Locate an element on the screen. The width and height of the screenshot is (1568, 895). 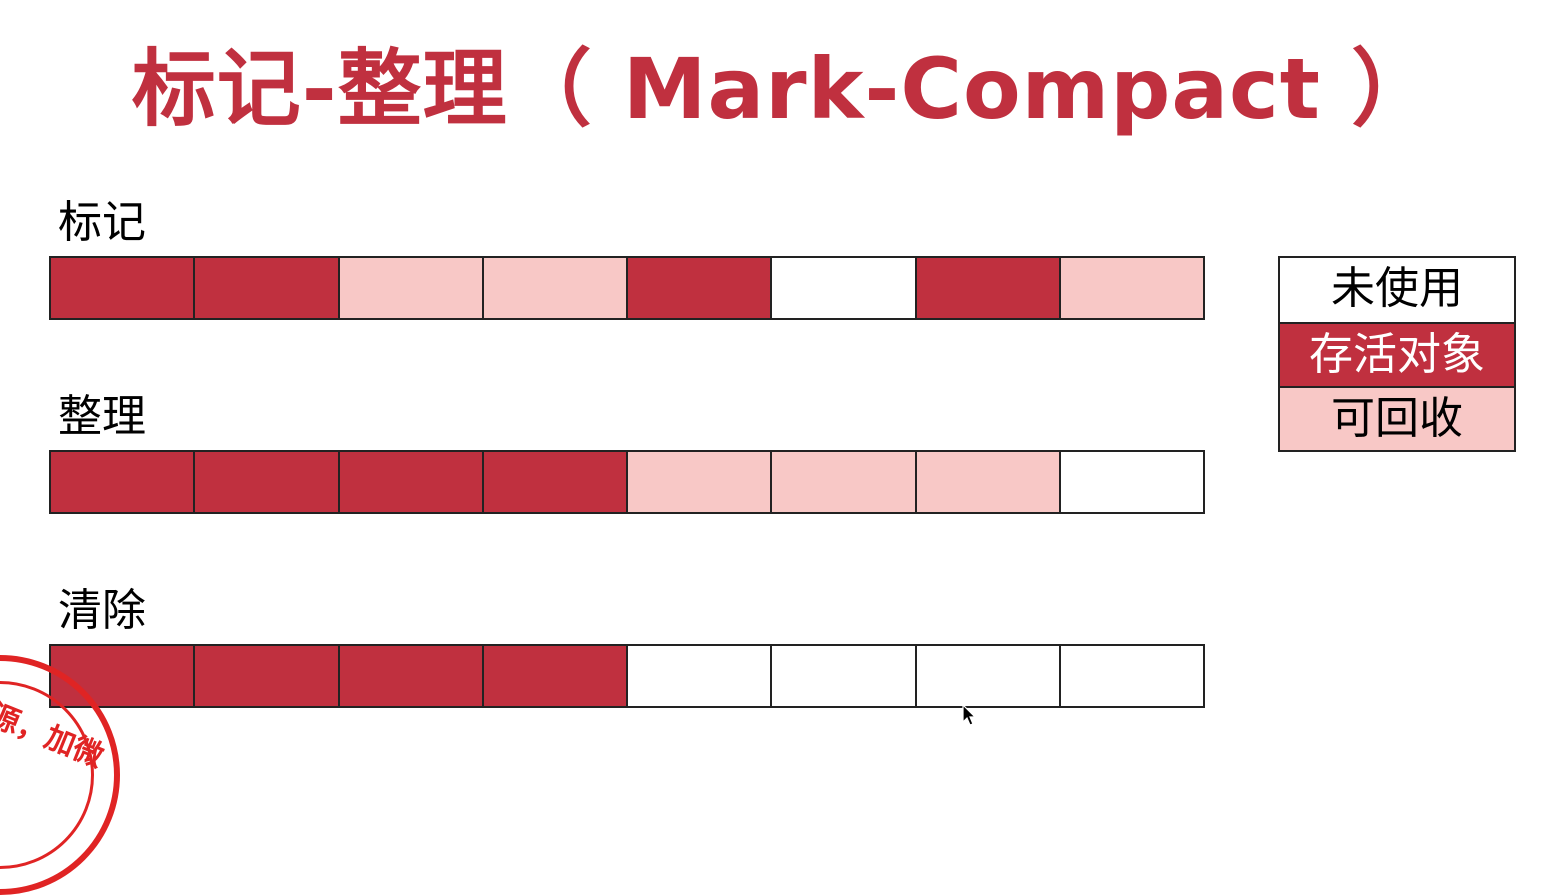
memory-bar-sweep is located at coordinates (627, 676).